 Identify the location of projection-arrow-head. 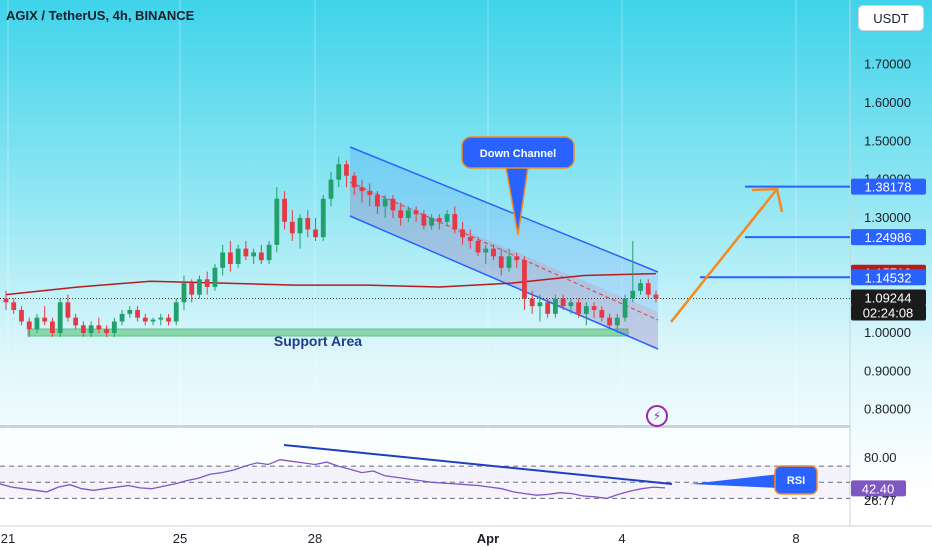
(767, 200).